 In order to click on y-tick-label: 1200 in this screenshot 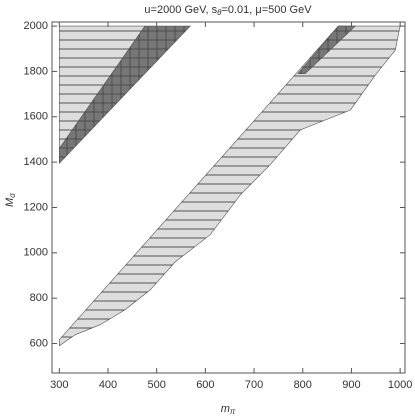, I will do `click(36, 207)`.